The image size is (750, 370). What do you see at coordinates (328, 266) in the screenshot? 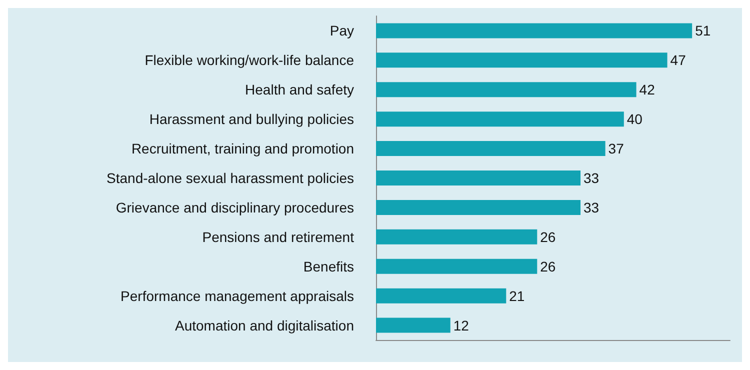
I see `y-tick-label: Benefits` at bounding box center [328, 266].